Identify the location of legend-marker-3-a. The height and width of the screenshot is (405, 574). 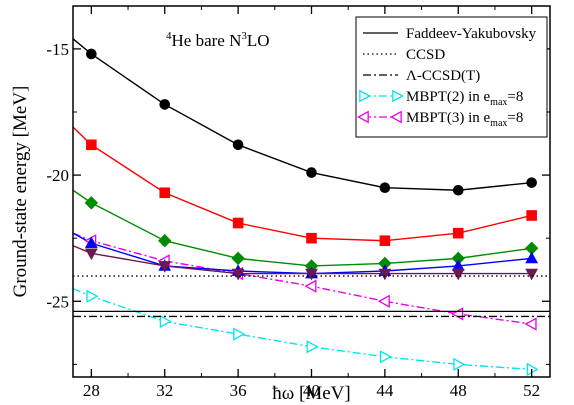
(365, 96).